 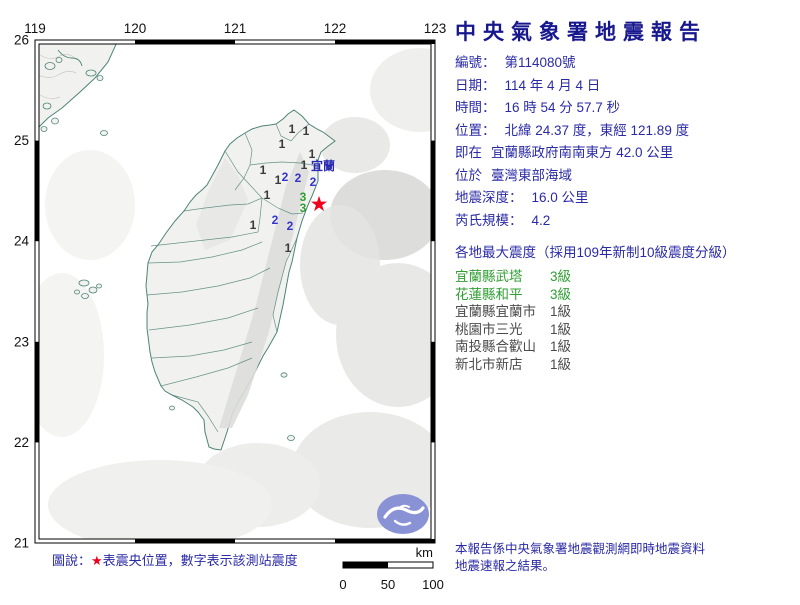 What do you see at coordinates (580, 549) in the screenshot?
I see `footer-line: 本報告係中央氣象署地震觀測網即時地震資料` at bounding box center [580, 549].